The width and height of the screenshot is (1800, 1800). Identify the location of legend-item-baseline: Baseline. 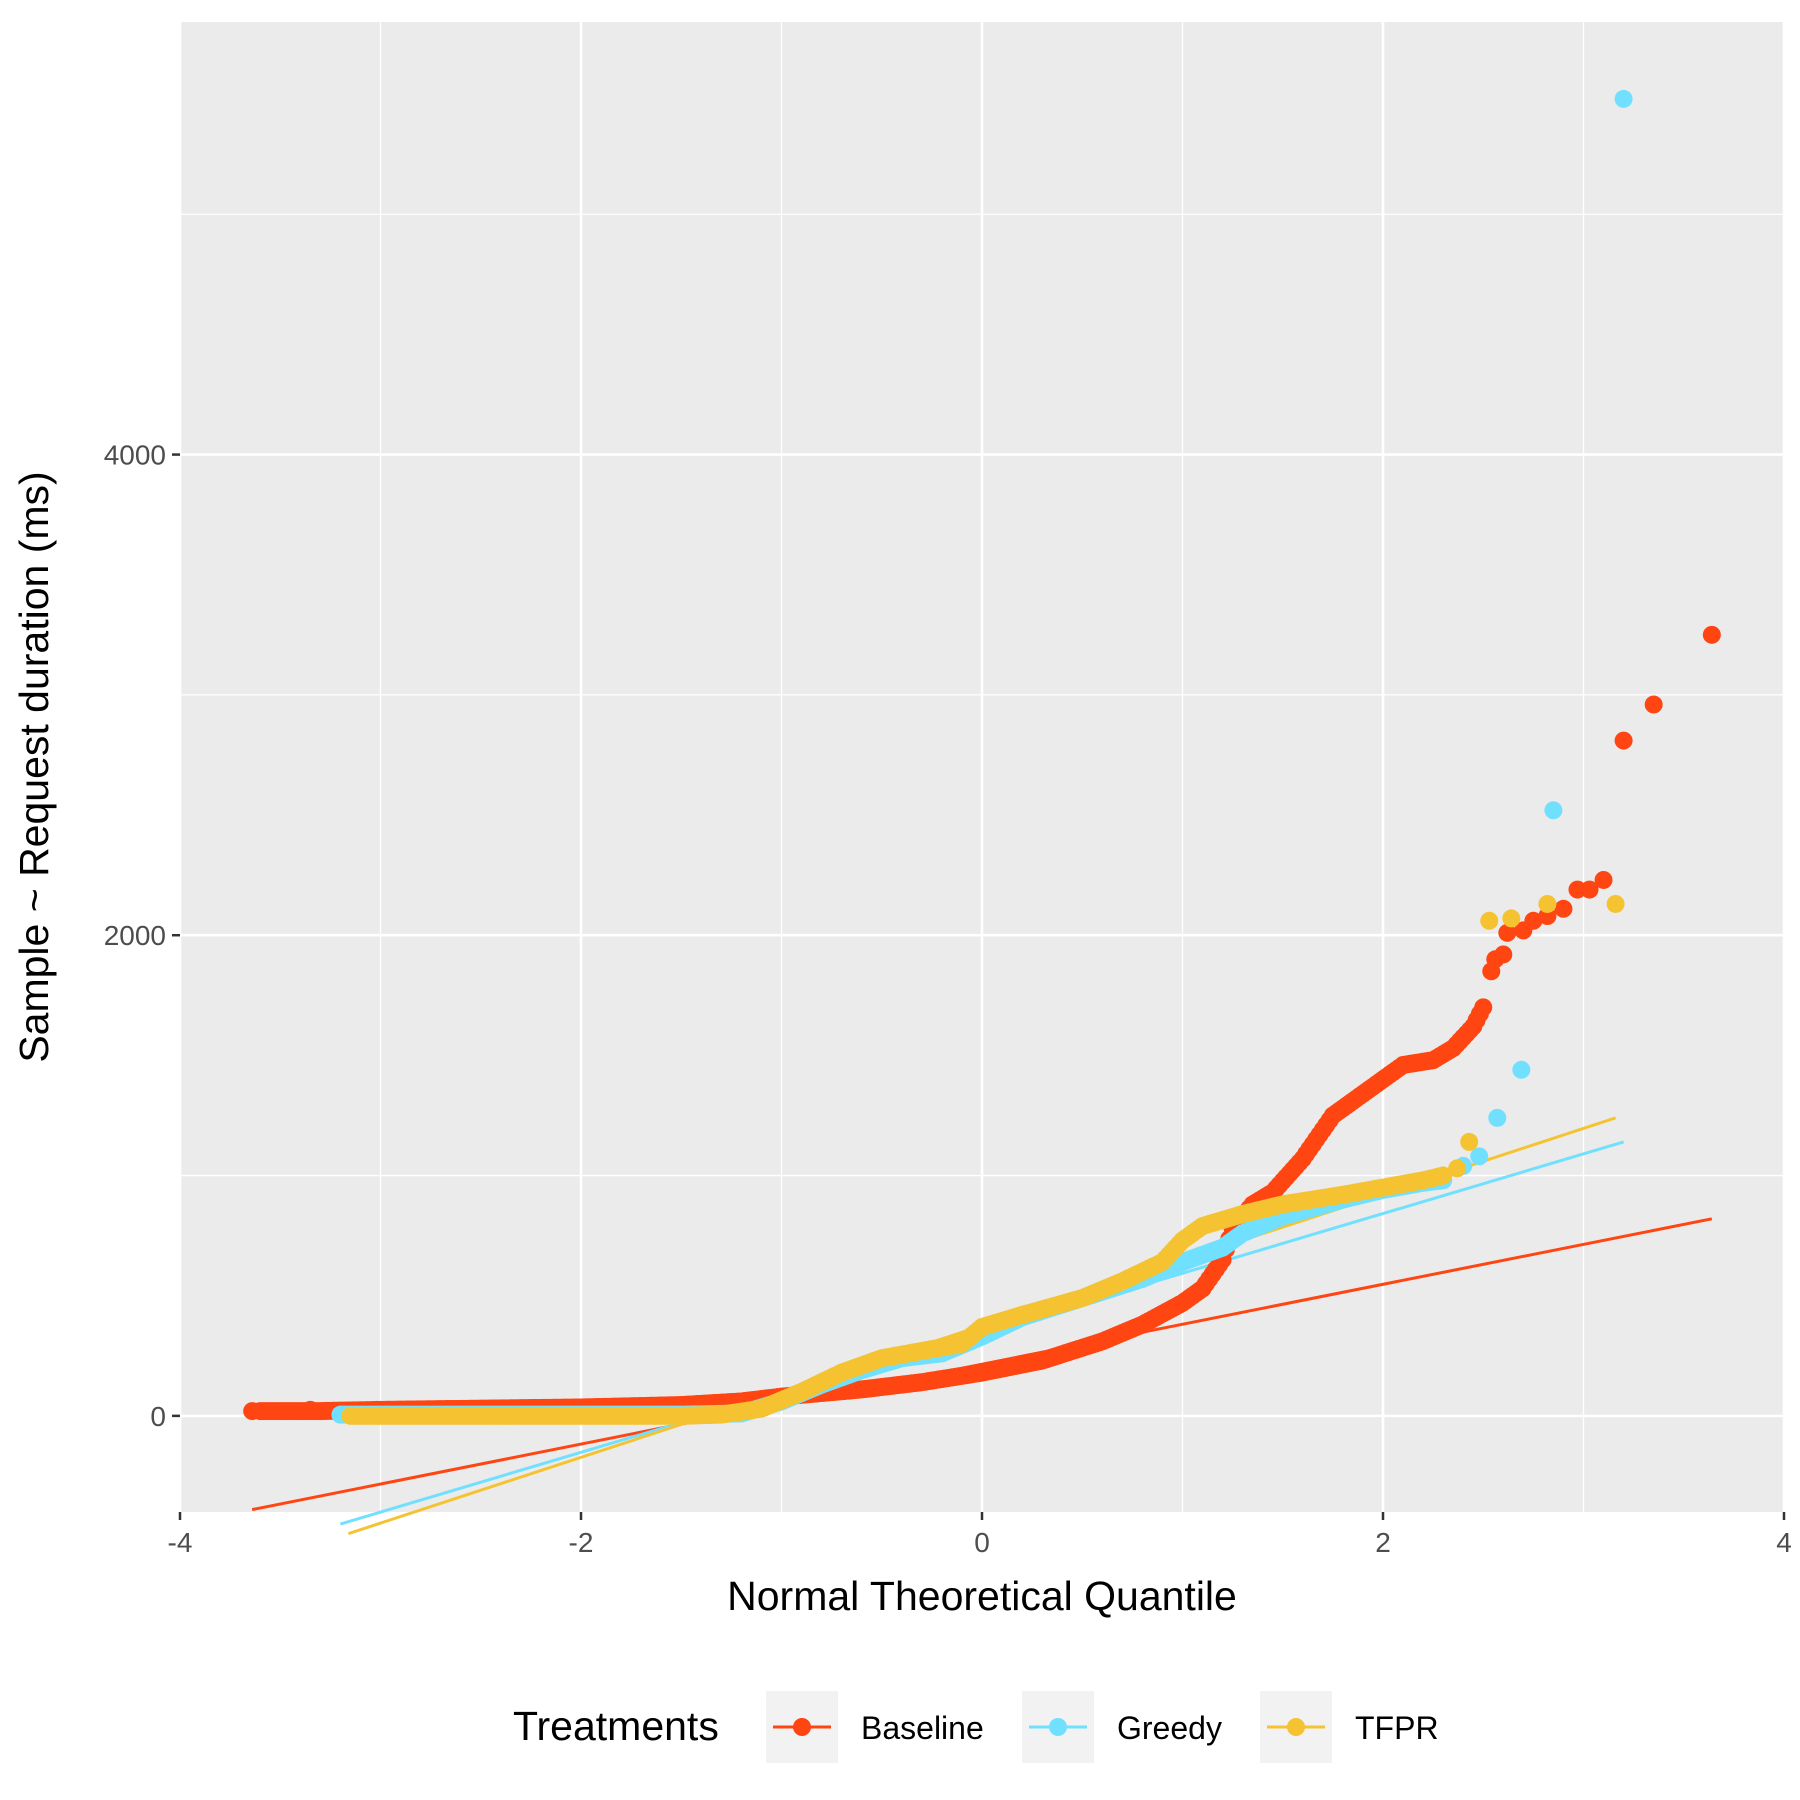
(875, 1727).